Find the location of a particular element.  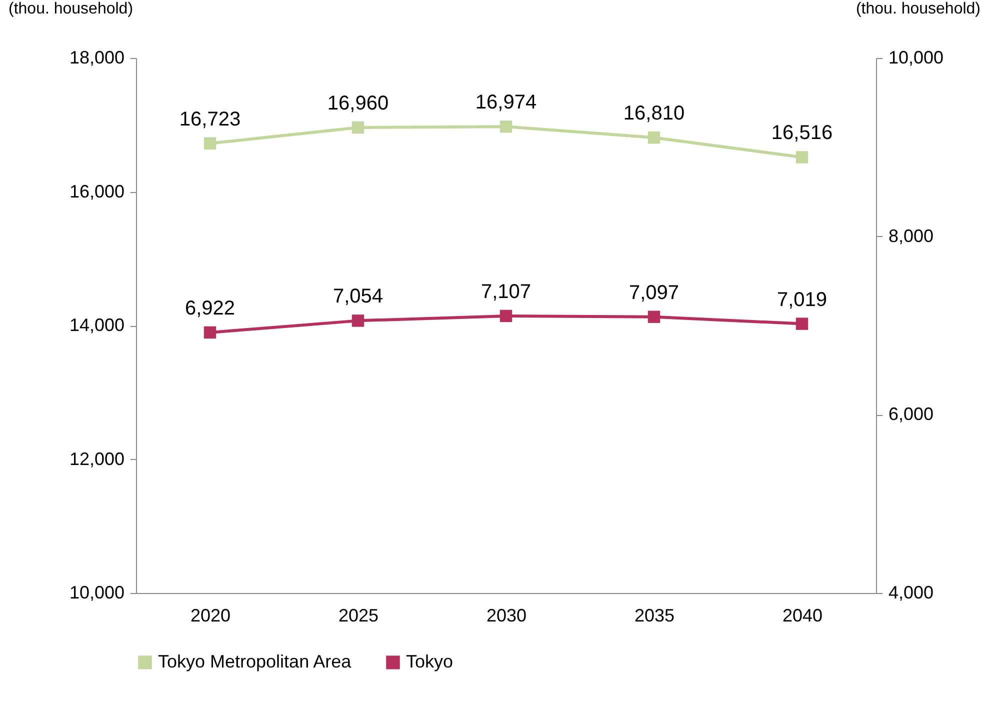

data-label: 6,922 is located at coordinates (210, 308).